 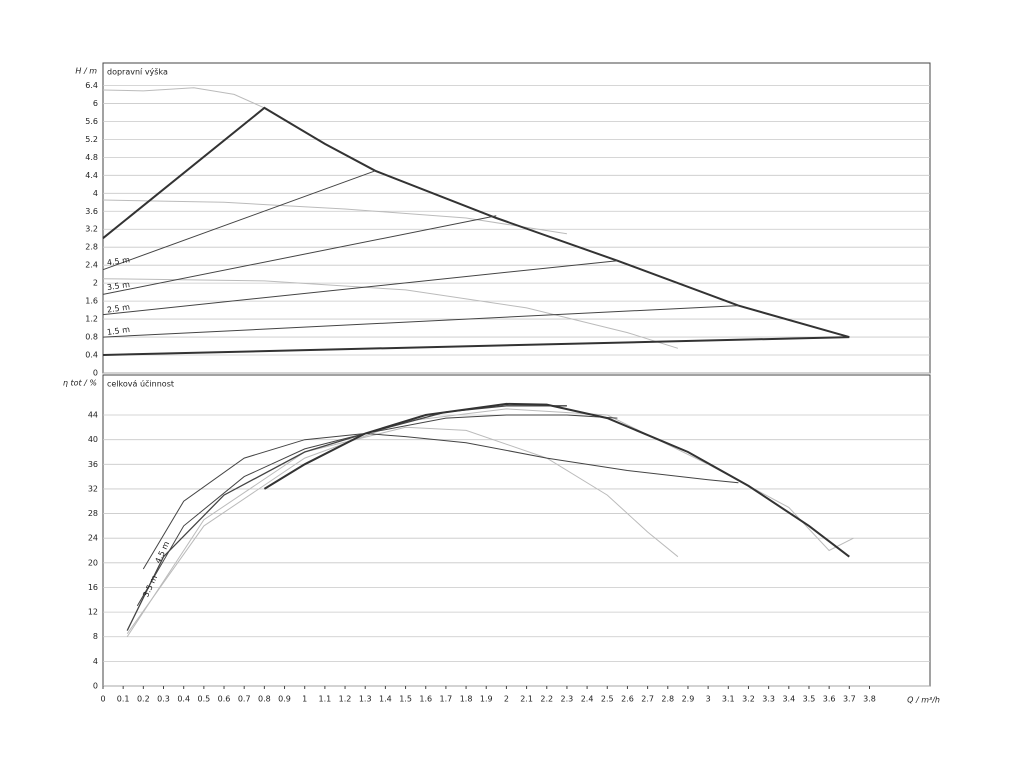 What do you see at coordinates (325, 699) in the screenshot?
I see `x-tick-label: 1.1` at bounding box center [325, 699].